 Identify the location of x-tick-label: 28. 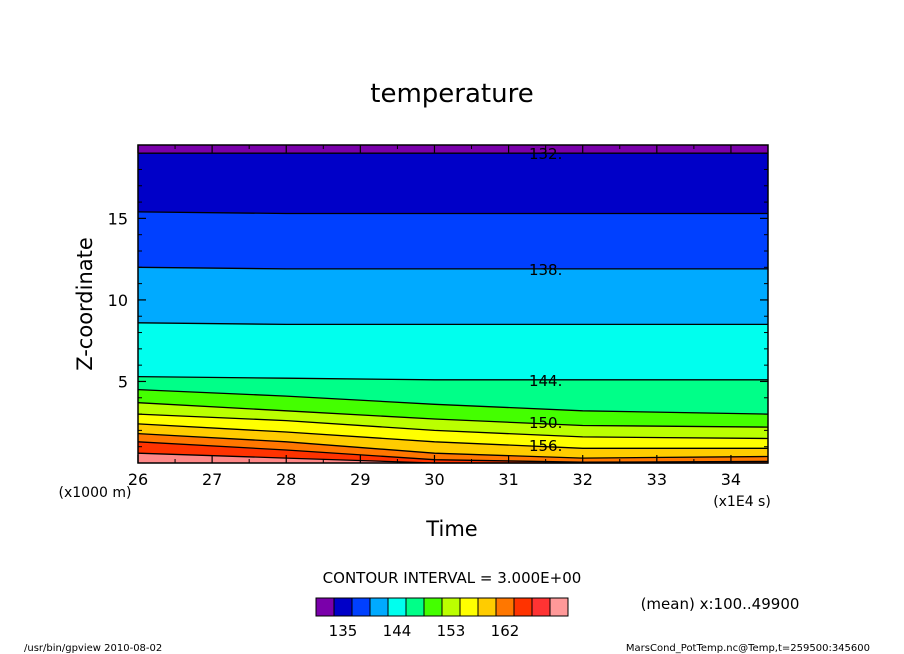
(286, 479).